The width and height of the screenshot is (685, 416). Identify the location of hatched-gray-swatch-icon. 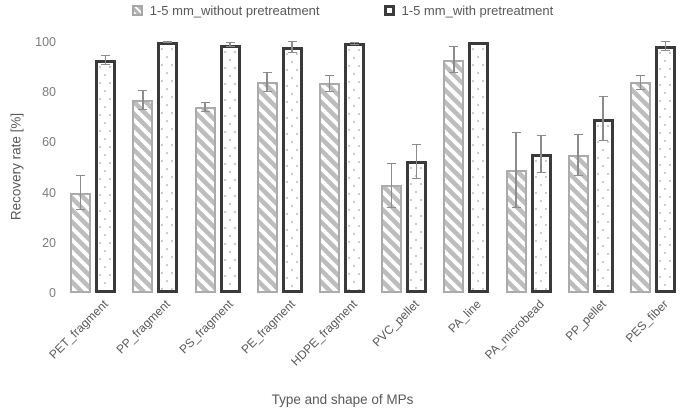
(137, 10).